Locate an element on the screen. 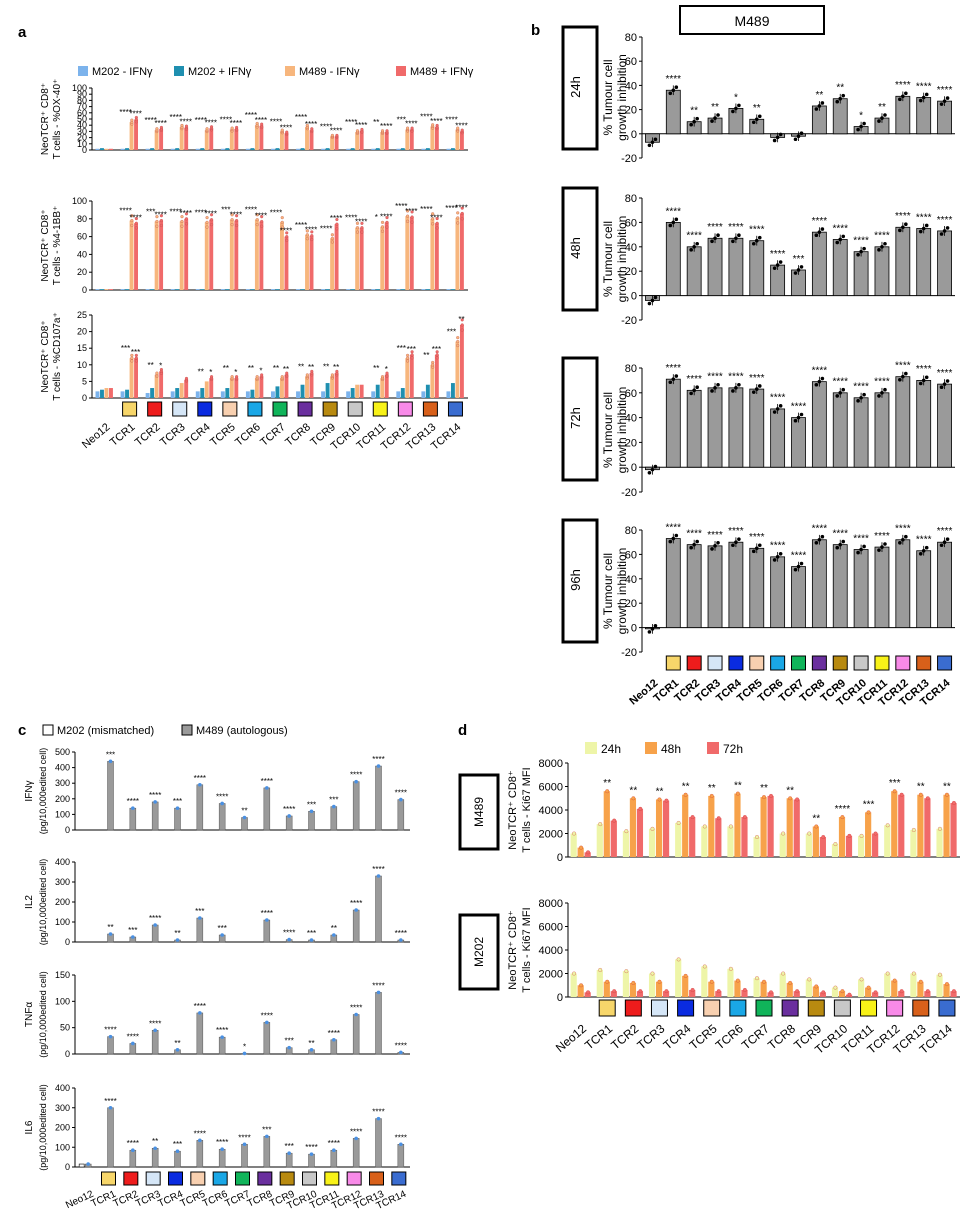  x-tick-label: TCR2 is located at coordinates (624, 1036).